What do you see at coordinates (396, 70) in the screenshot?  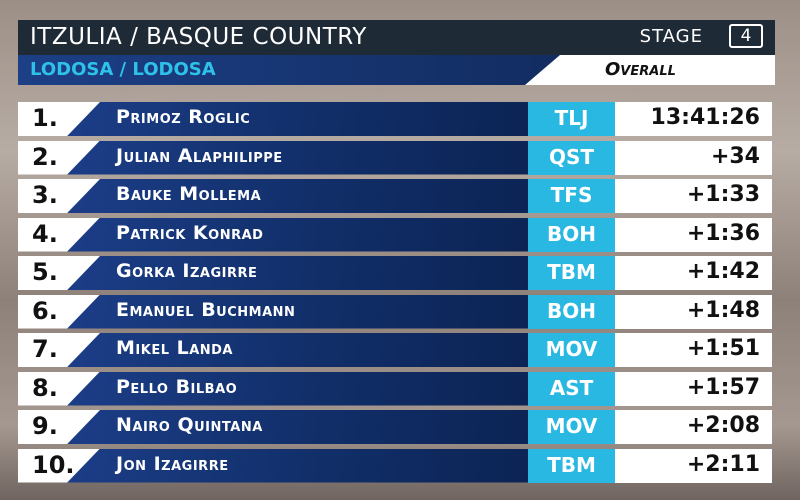 I see `subtitle-bar: LODOSA / LODOSA Overall` at bounding box center [396, 70].